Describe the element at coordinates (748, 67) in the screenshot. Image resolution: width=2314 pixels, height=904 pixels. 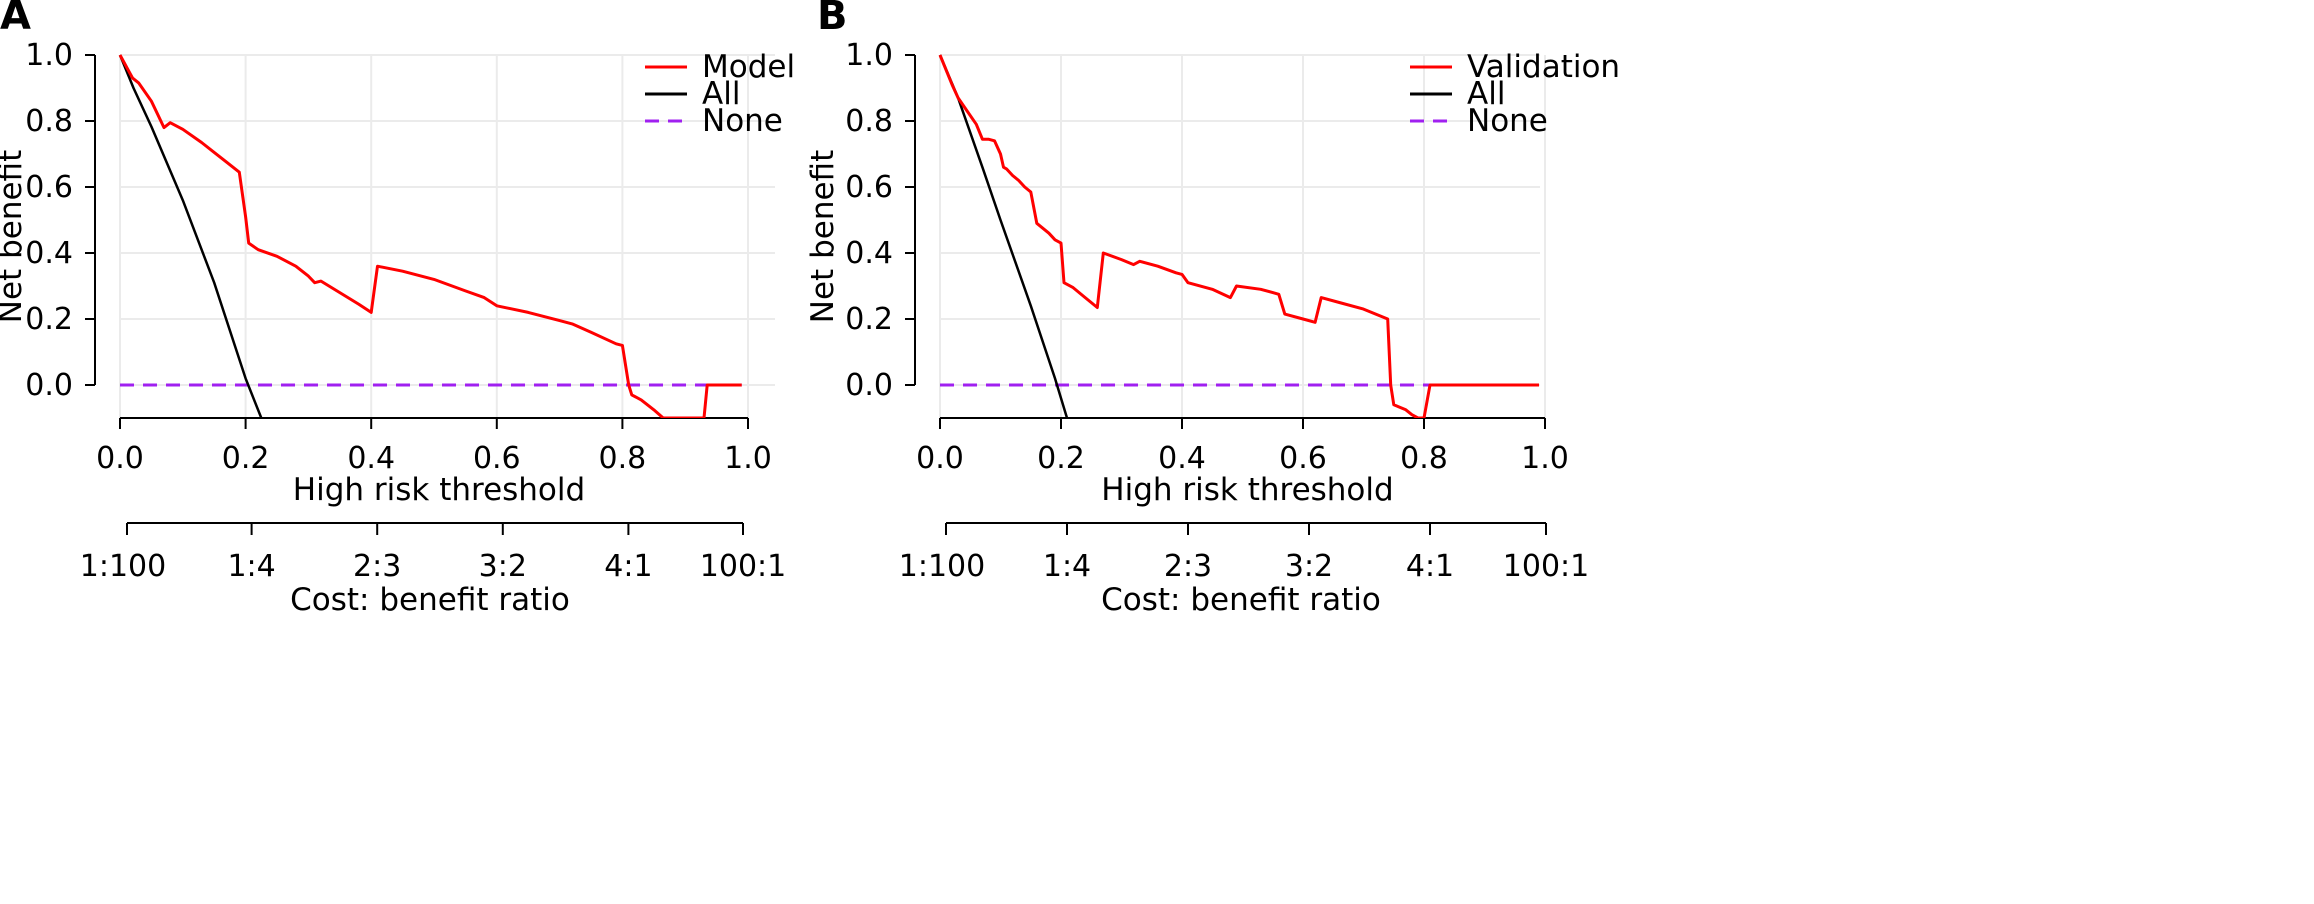
I see `legend-label-model: Model` at that location.